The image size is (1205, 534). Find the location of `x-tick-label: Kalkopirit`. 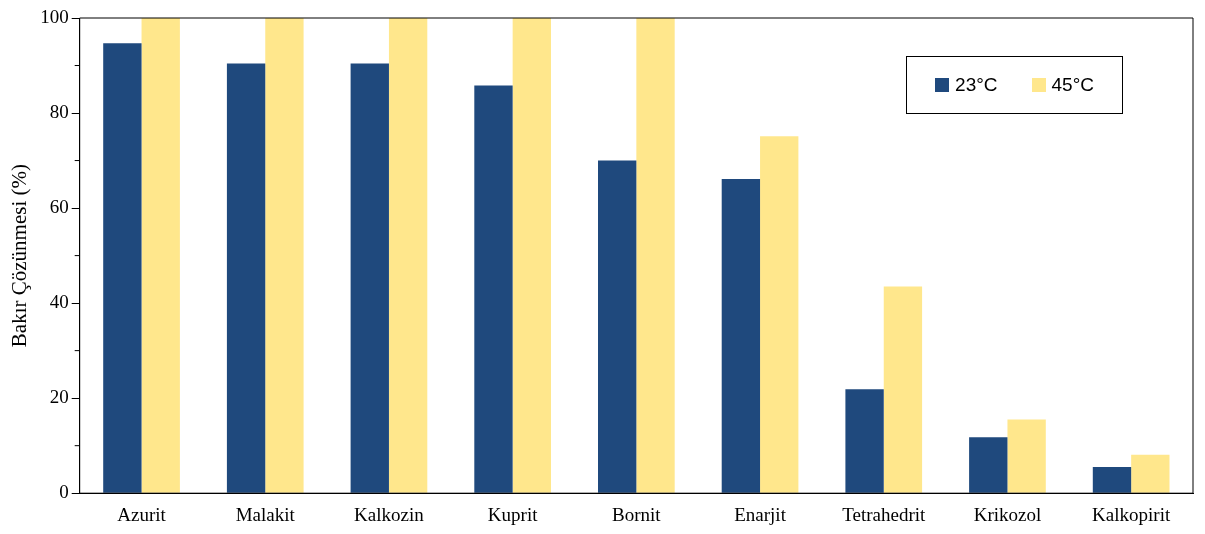

x-tick-label: Kalkopirit is located at coordinates (1131, 514).